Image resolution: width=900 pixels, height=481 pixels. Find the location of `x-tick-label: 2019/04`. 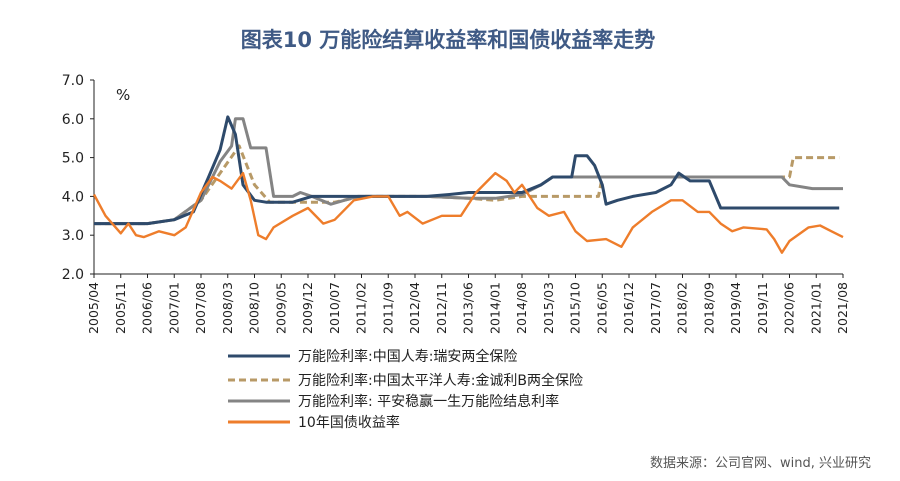

x-tick-label: 2019/04 is located at coordinates (735, 308).